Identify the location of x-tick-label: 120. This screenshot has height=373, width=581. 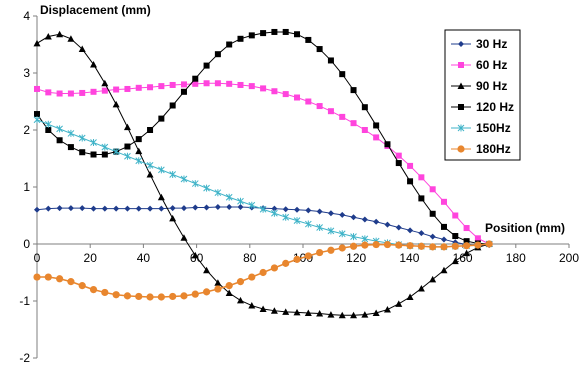
(356, 258).